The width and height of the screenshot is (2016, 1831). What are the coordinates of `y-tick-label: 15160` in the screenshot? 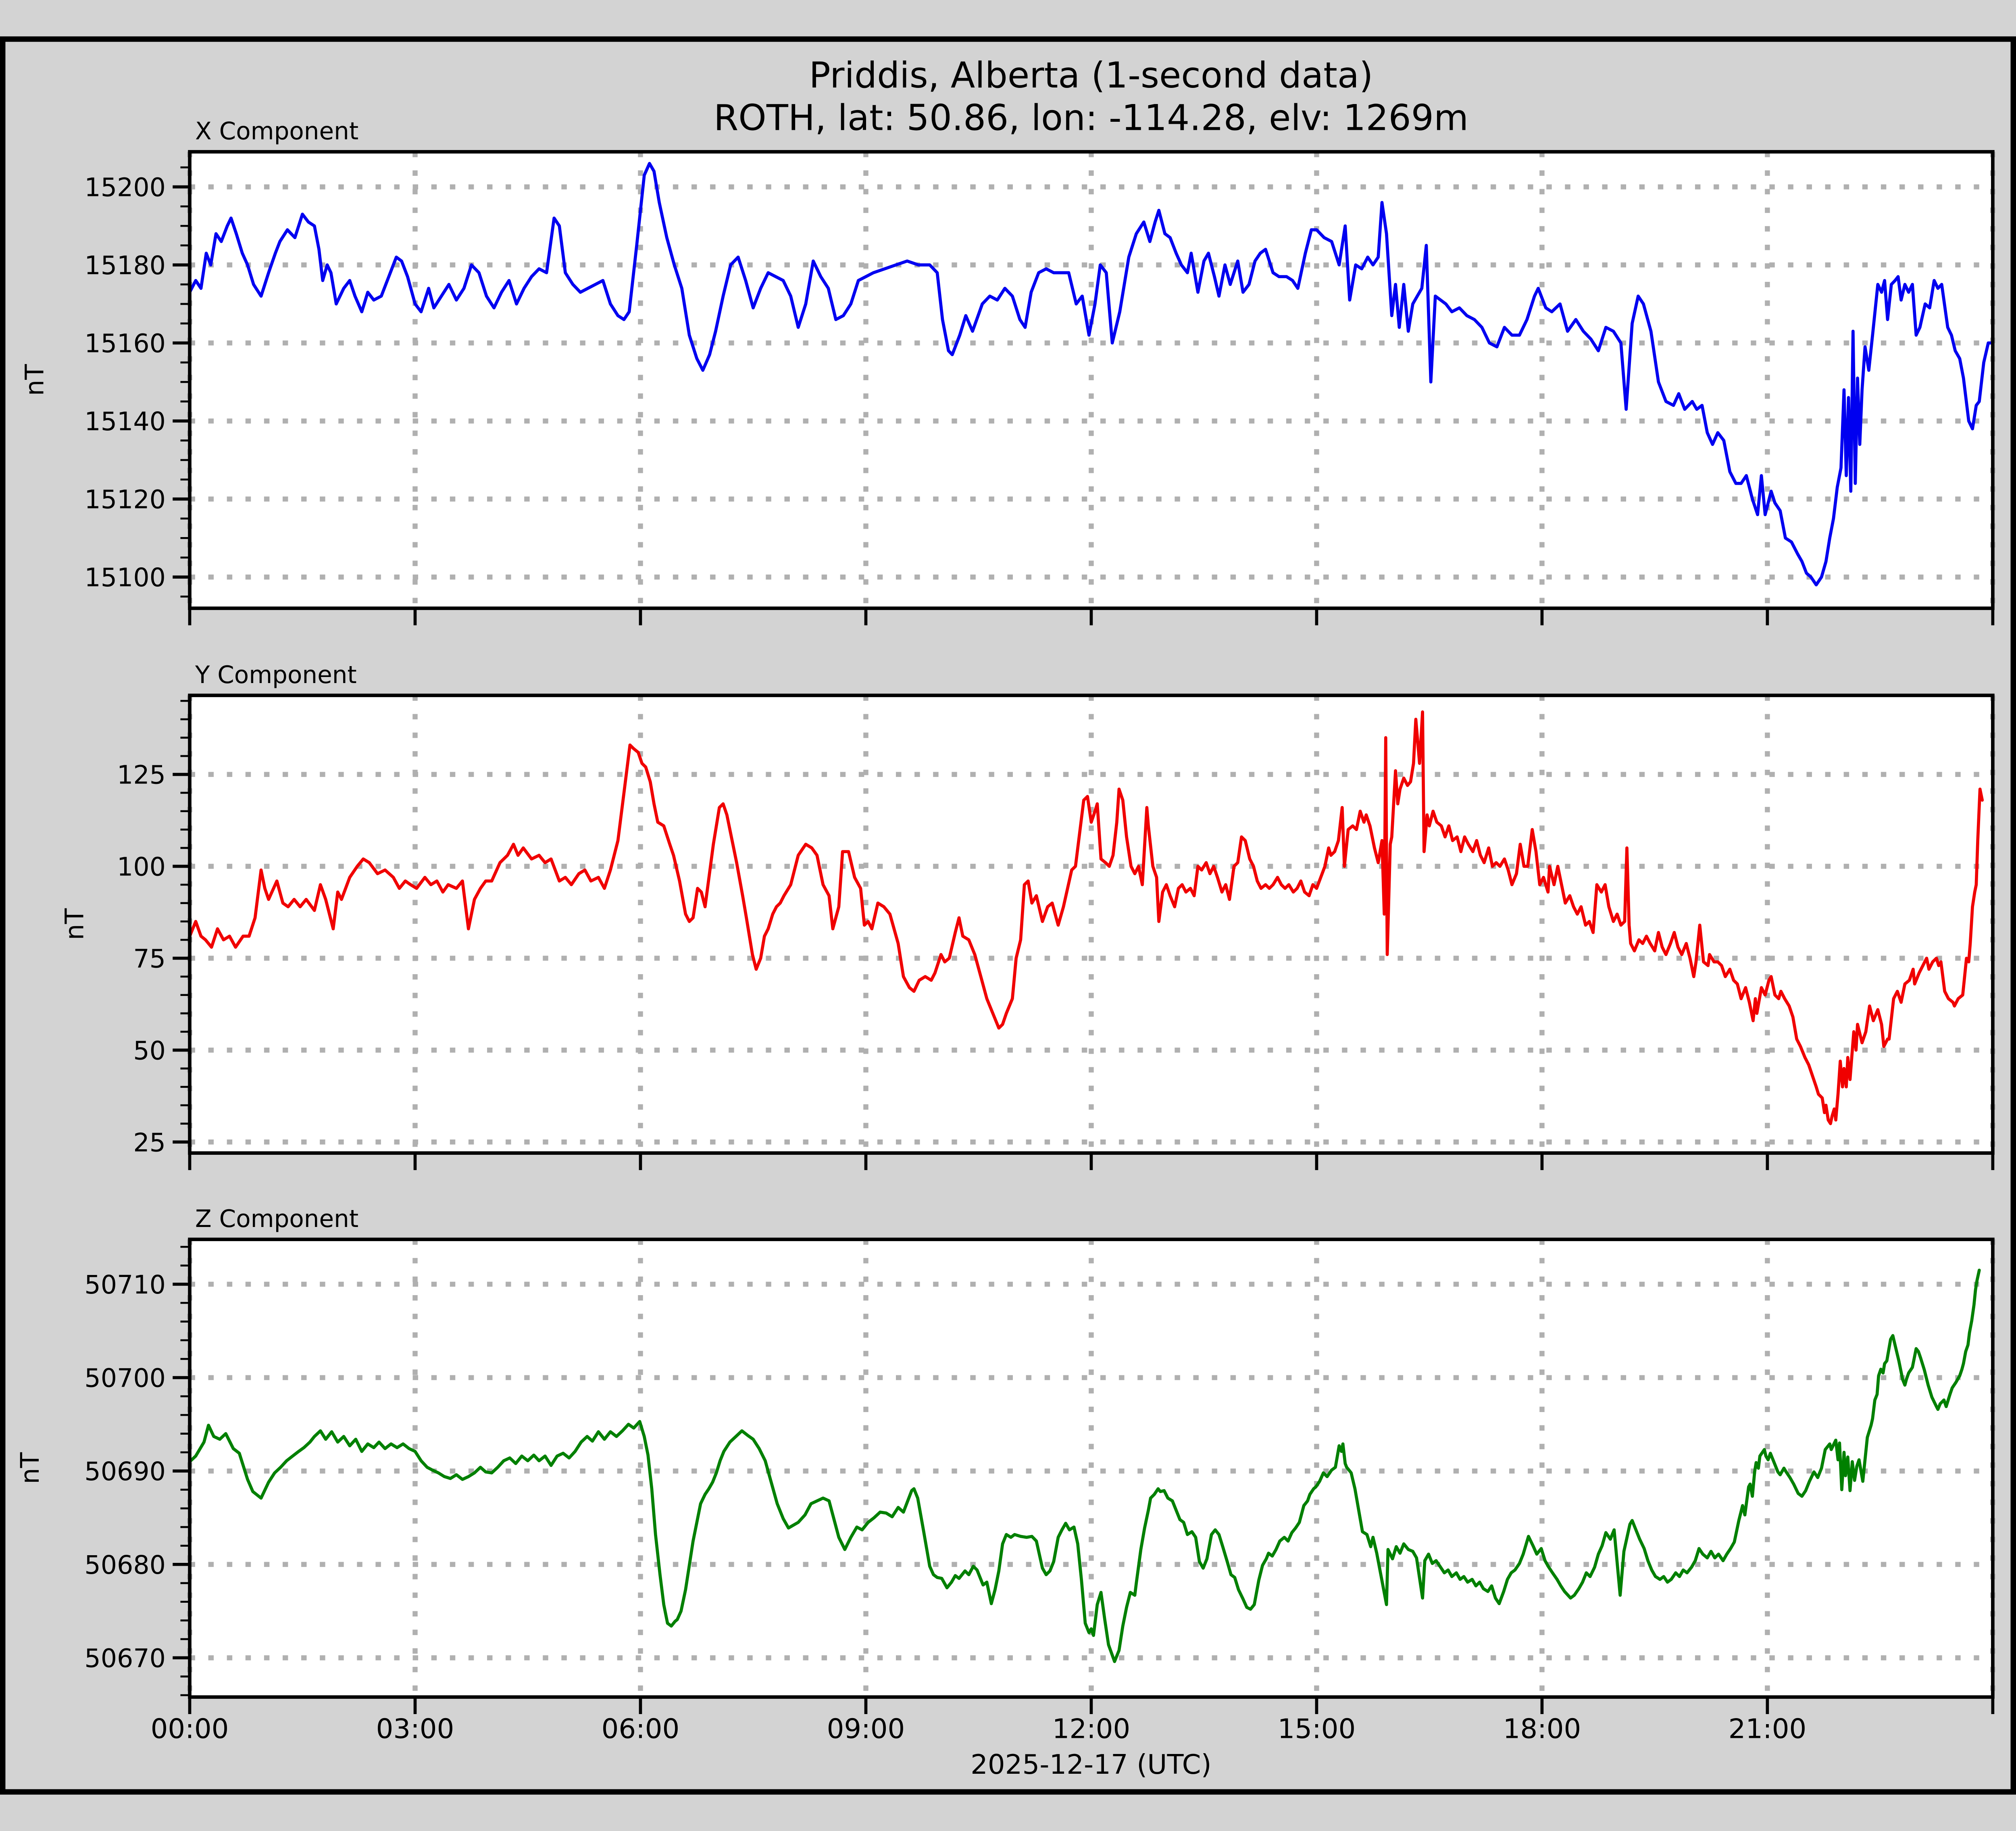 It's located at (125, 343).